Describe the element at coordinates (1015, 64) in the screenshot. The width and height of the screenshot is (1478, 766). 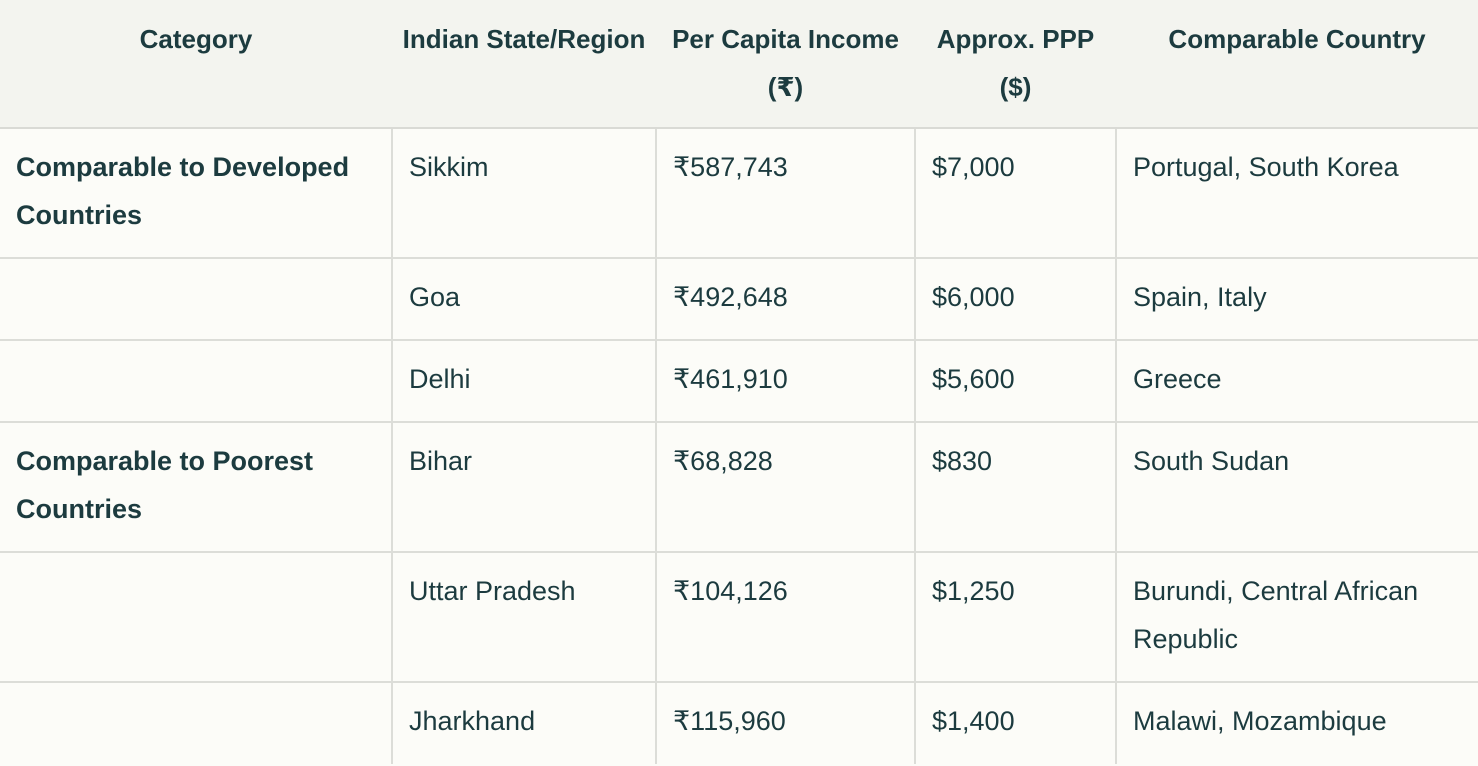
I see `header-ppp: Approx. PPP ($)` at that location.